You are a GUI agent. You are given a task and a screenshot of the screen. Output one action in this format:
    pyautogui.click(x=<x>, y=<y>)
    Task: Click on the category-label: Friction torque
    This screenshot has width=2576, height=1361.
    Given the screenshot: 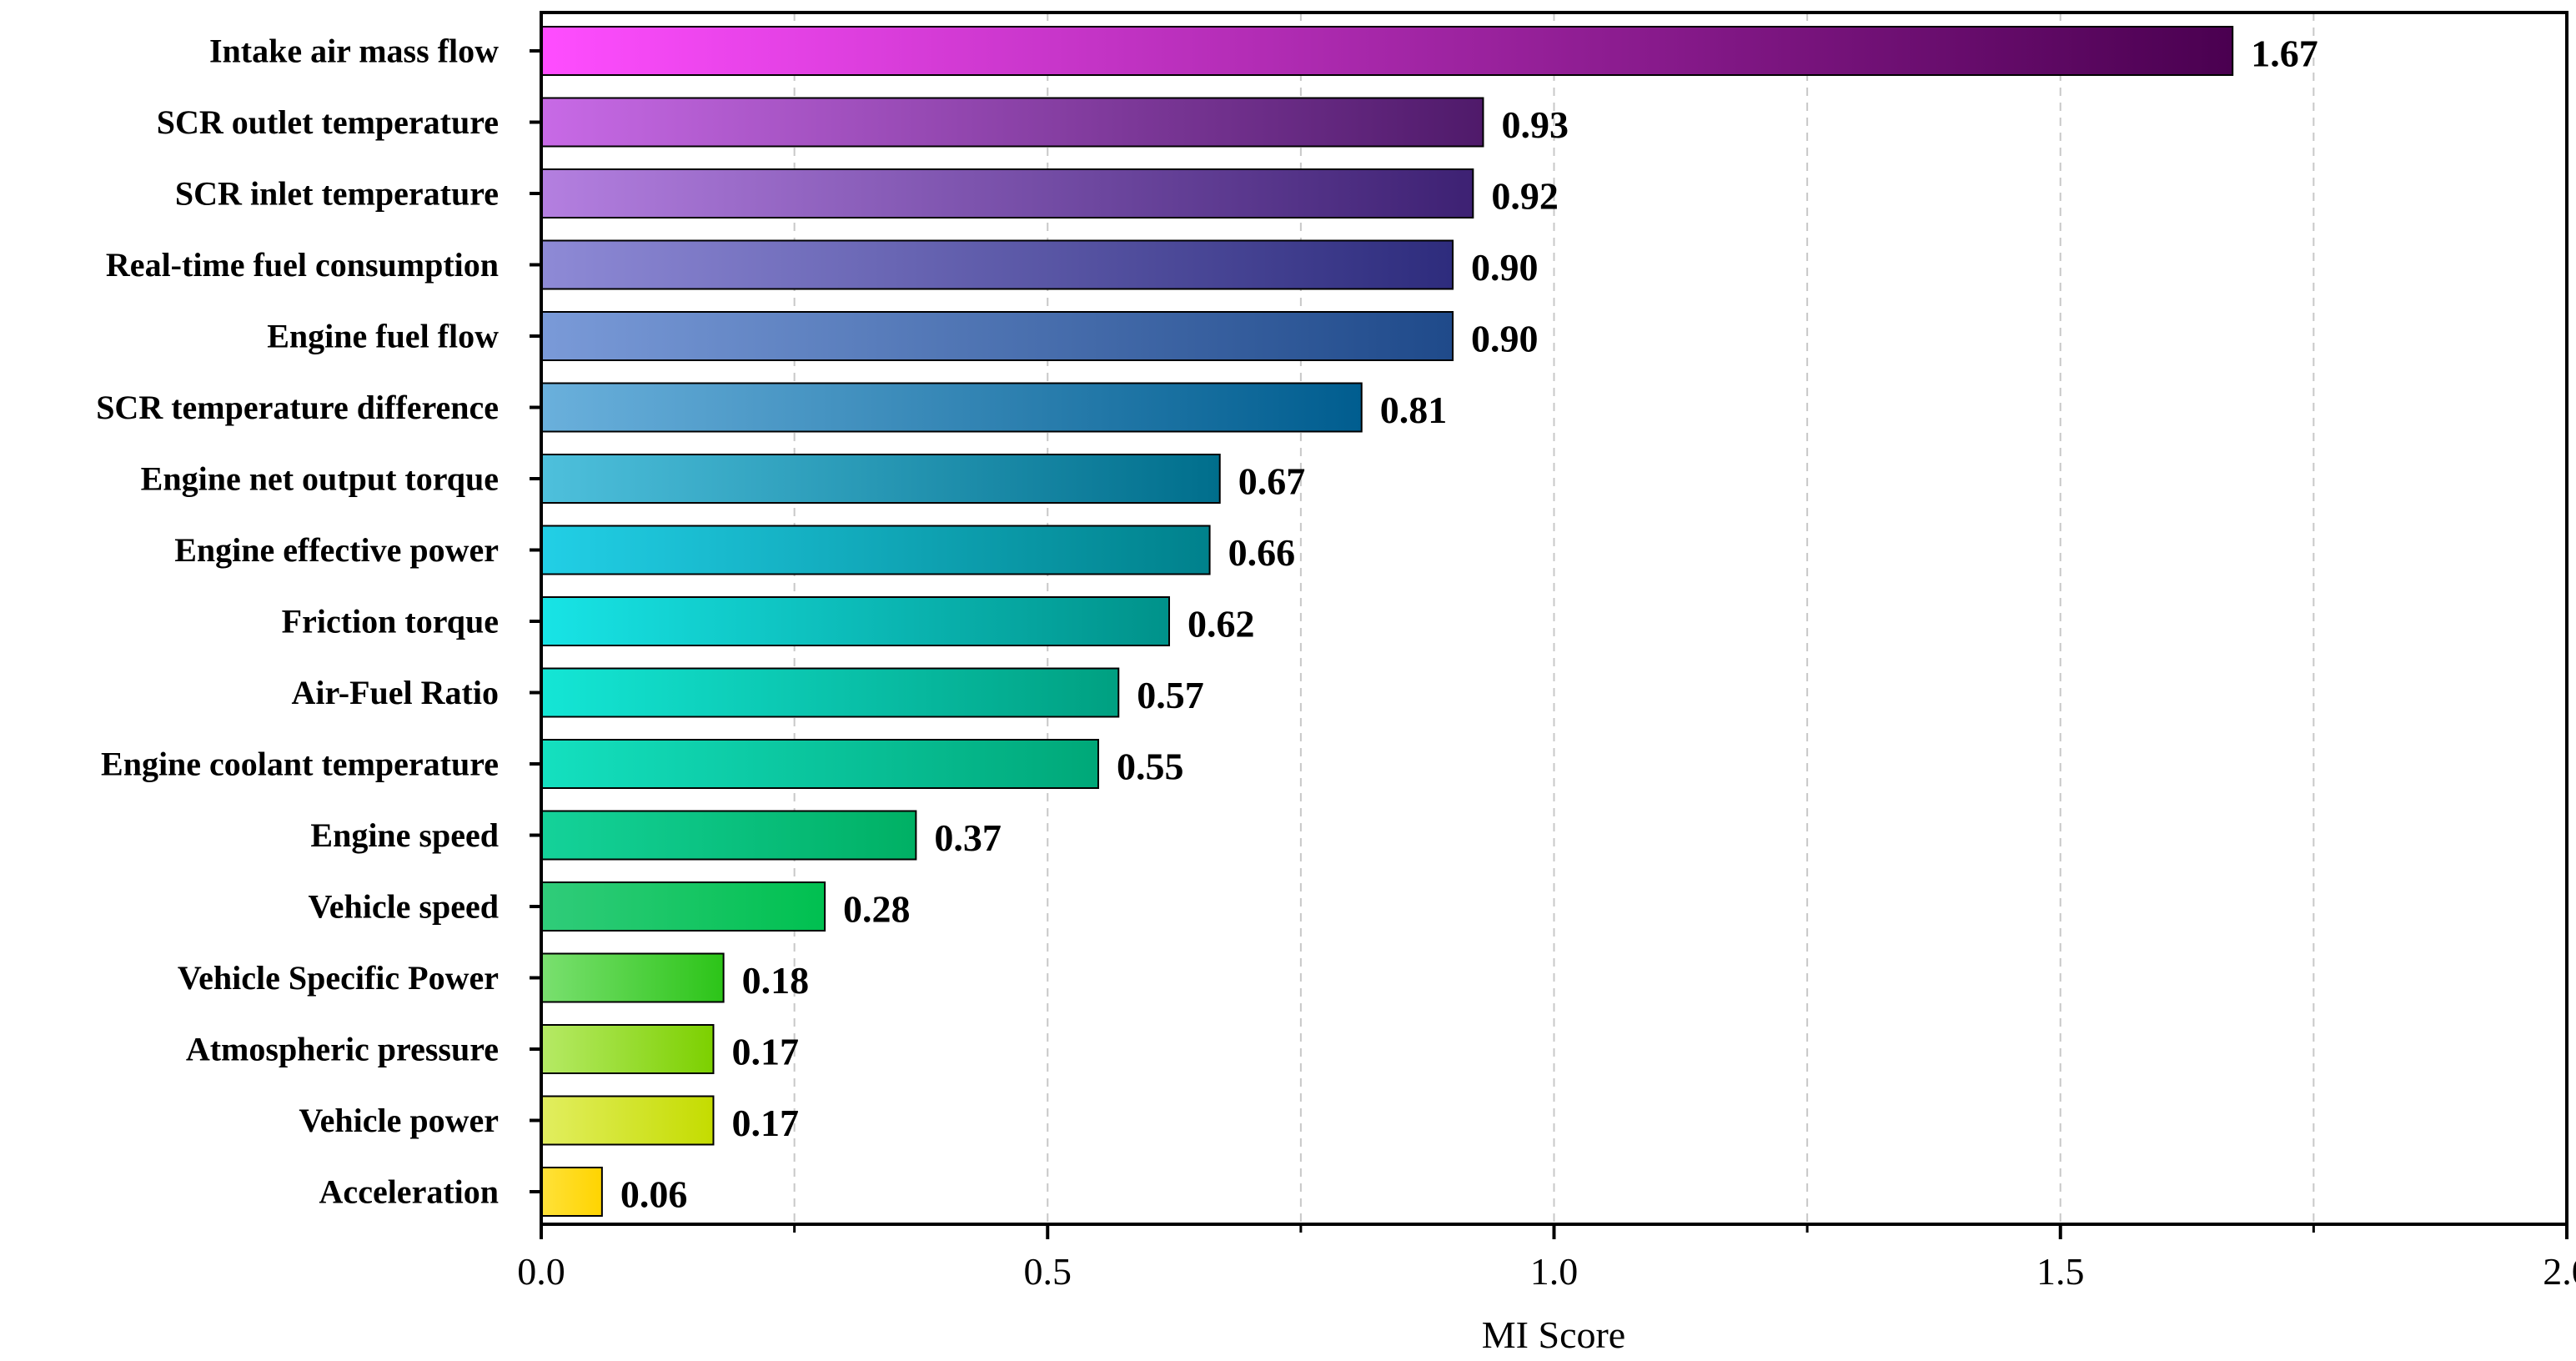 What is the action you would take?
    pyautogui.click(x=390, y=621)
    